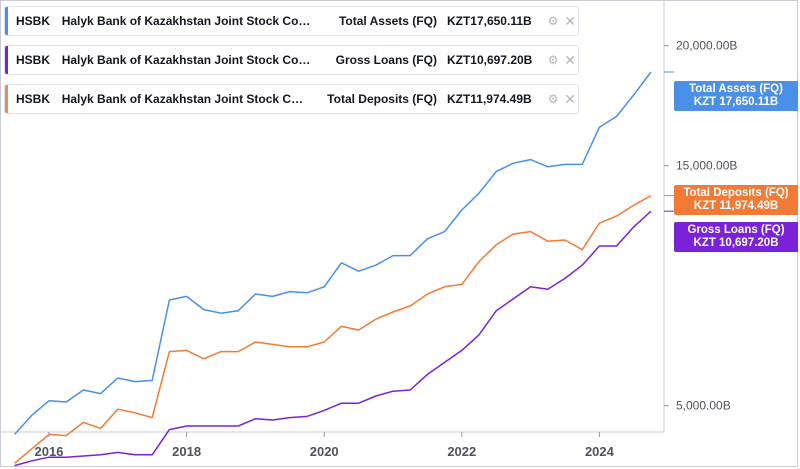  What do you see at coordinates (736, 102) in the screenshot?
I see `tag-value: KZT 17,650.11B` at bounding box center [736, 102].